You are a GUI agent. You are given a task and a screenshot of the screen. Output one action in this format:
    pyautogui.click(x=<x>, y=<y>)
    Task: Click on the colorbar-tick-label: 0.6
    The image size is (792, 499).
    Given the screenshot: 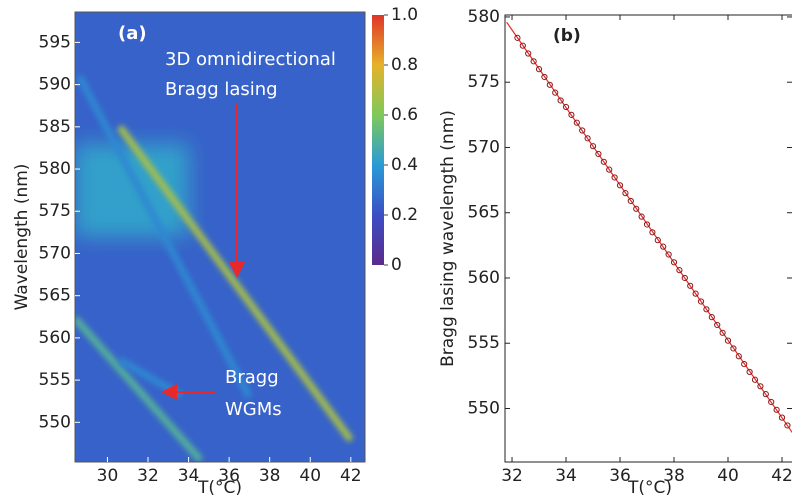 What is the action you would take?
    pyautogui.click(x=404, y=115)
    